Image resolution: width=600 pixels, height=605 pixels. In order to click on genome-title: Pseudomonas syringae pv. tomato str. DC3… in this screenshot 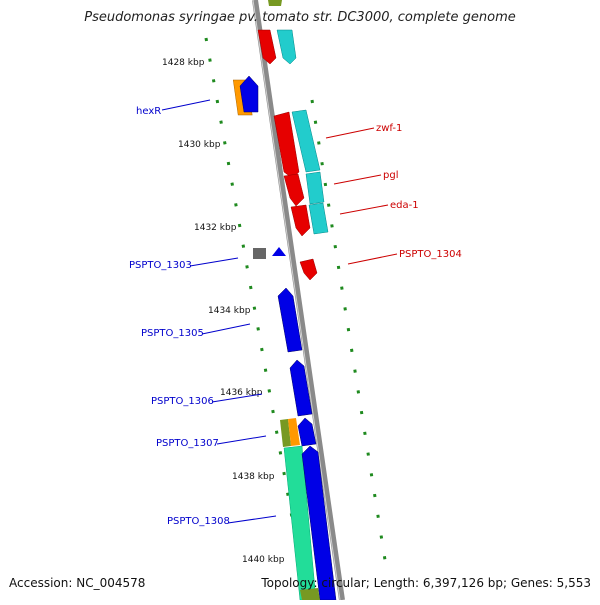, I will do `click(300, 17)`.